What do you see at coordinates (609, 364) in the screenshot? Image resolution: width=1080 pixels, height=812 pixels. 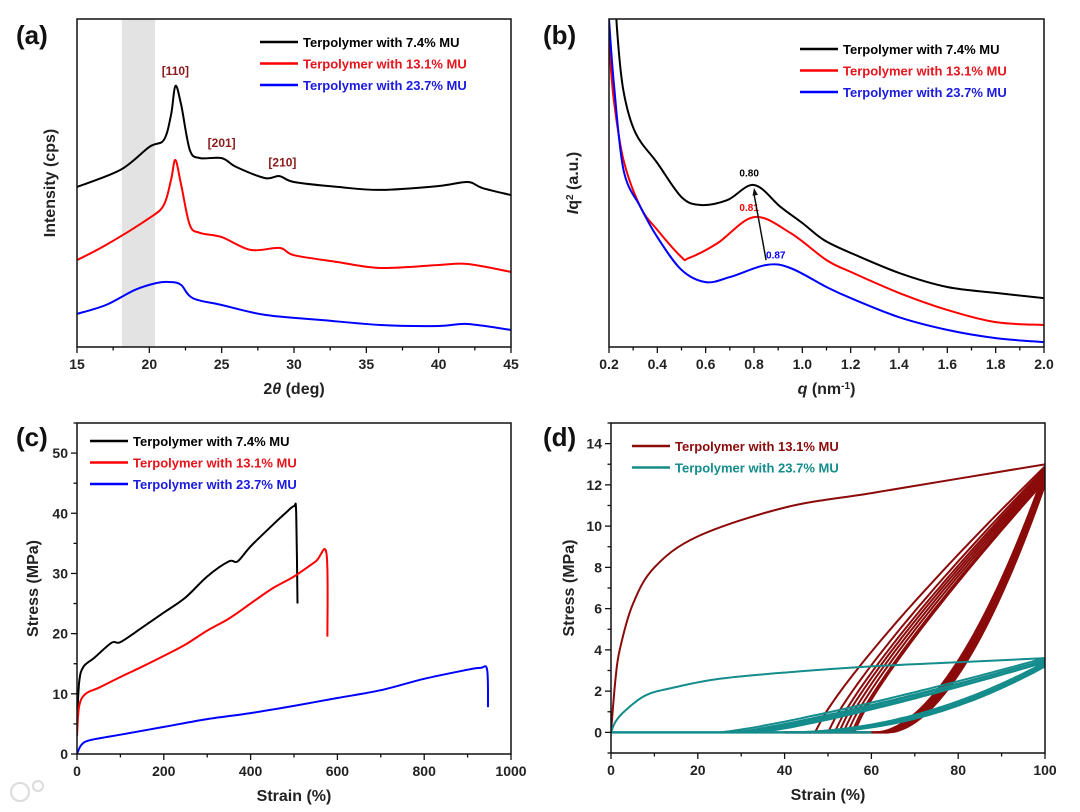 I see `x-tick-label: 0.2` at bounding box center [609, 364].